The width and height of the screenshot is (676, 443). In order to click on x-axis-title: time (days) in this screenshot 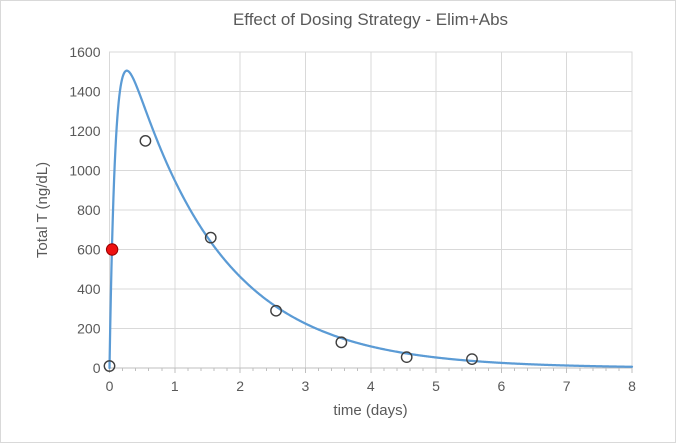, I will do `click(370, 410)`.